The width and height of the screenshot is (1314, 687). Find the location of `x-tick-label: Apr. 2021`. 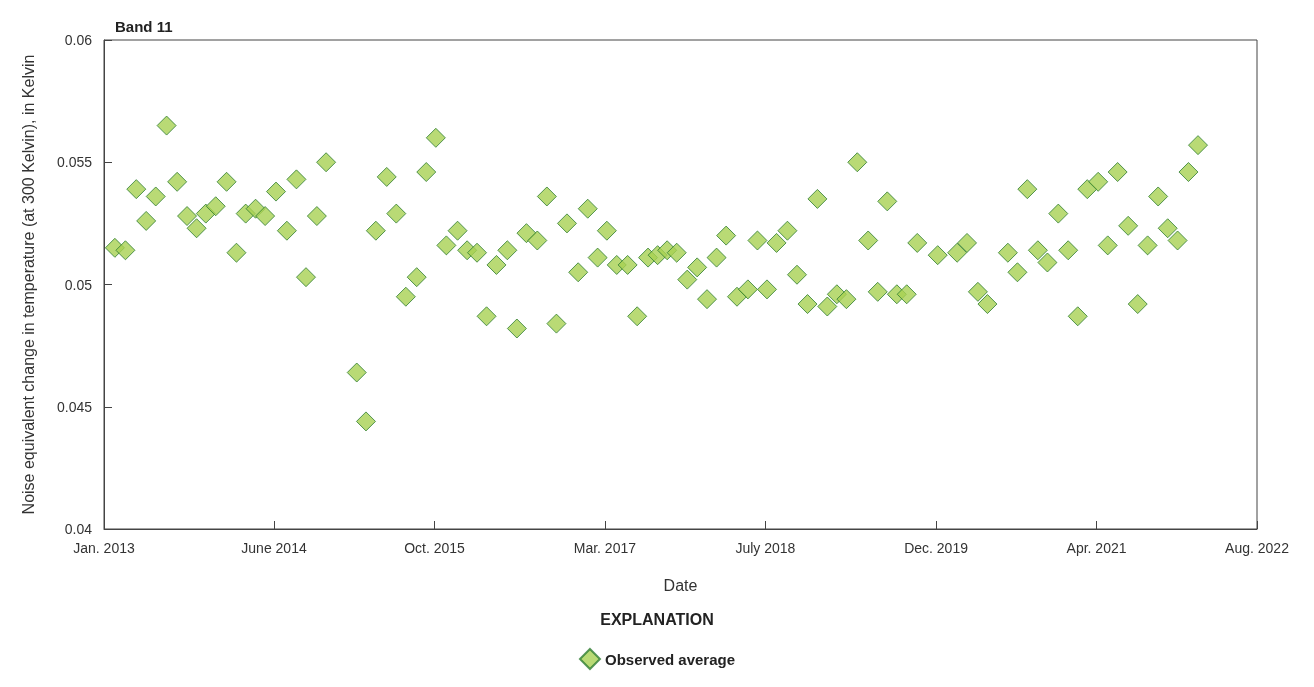

x-tick-label: Apr. 2021 is located at coordinates (1096, 548).